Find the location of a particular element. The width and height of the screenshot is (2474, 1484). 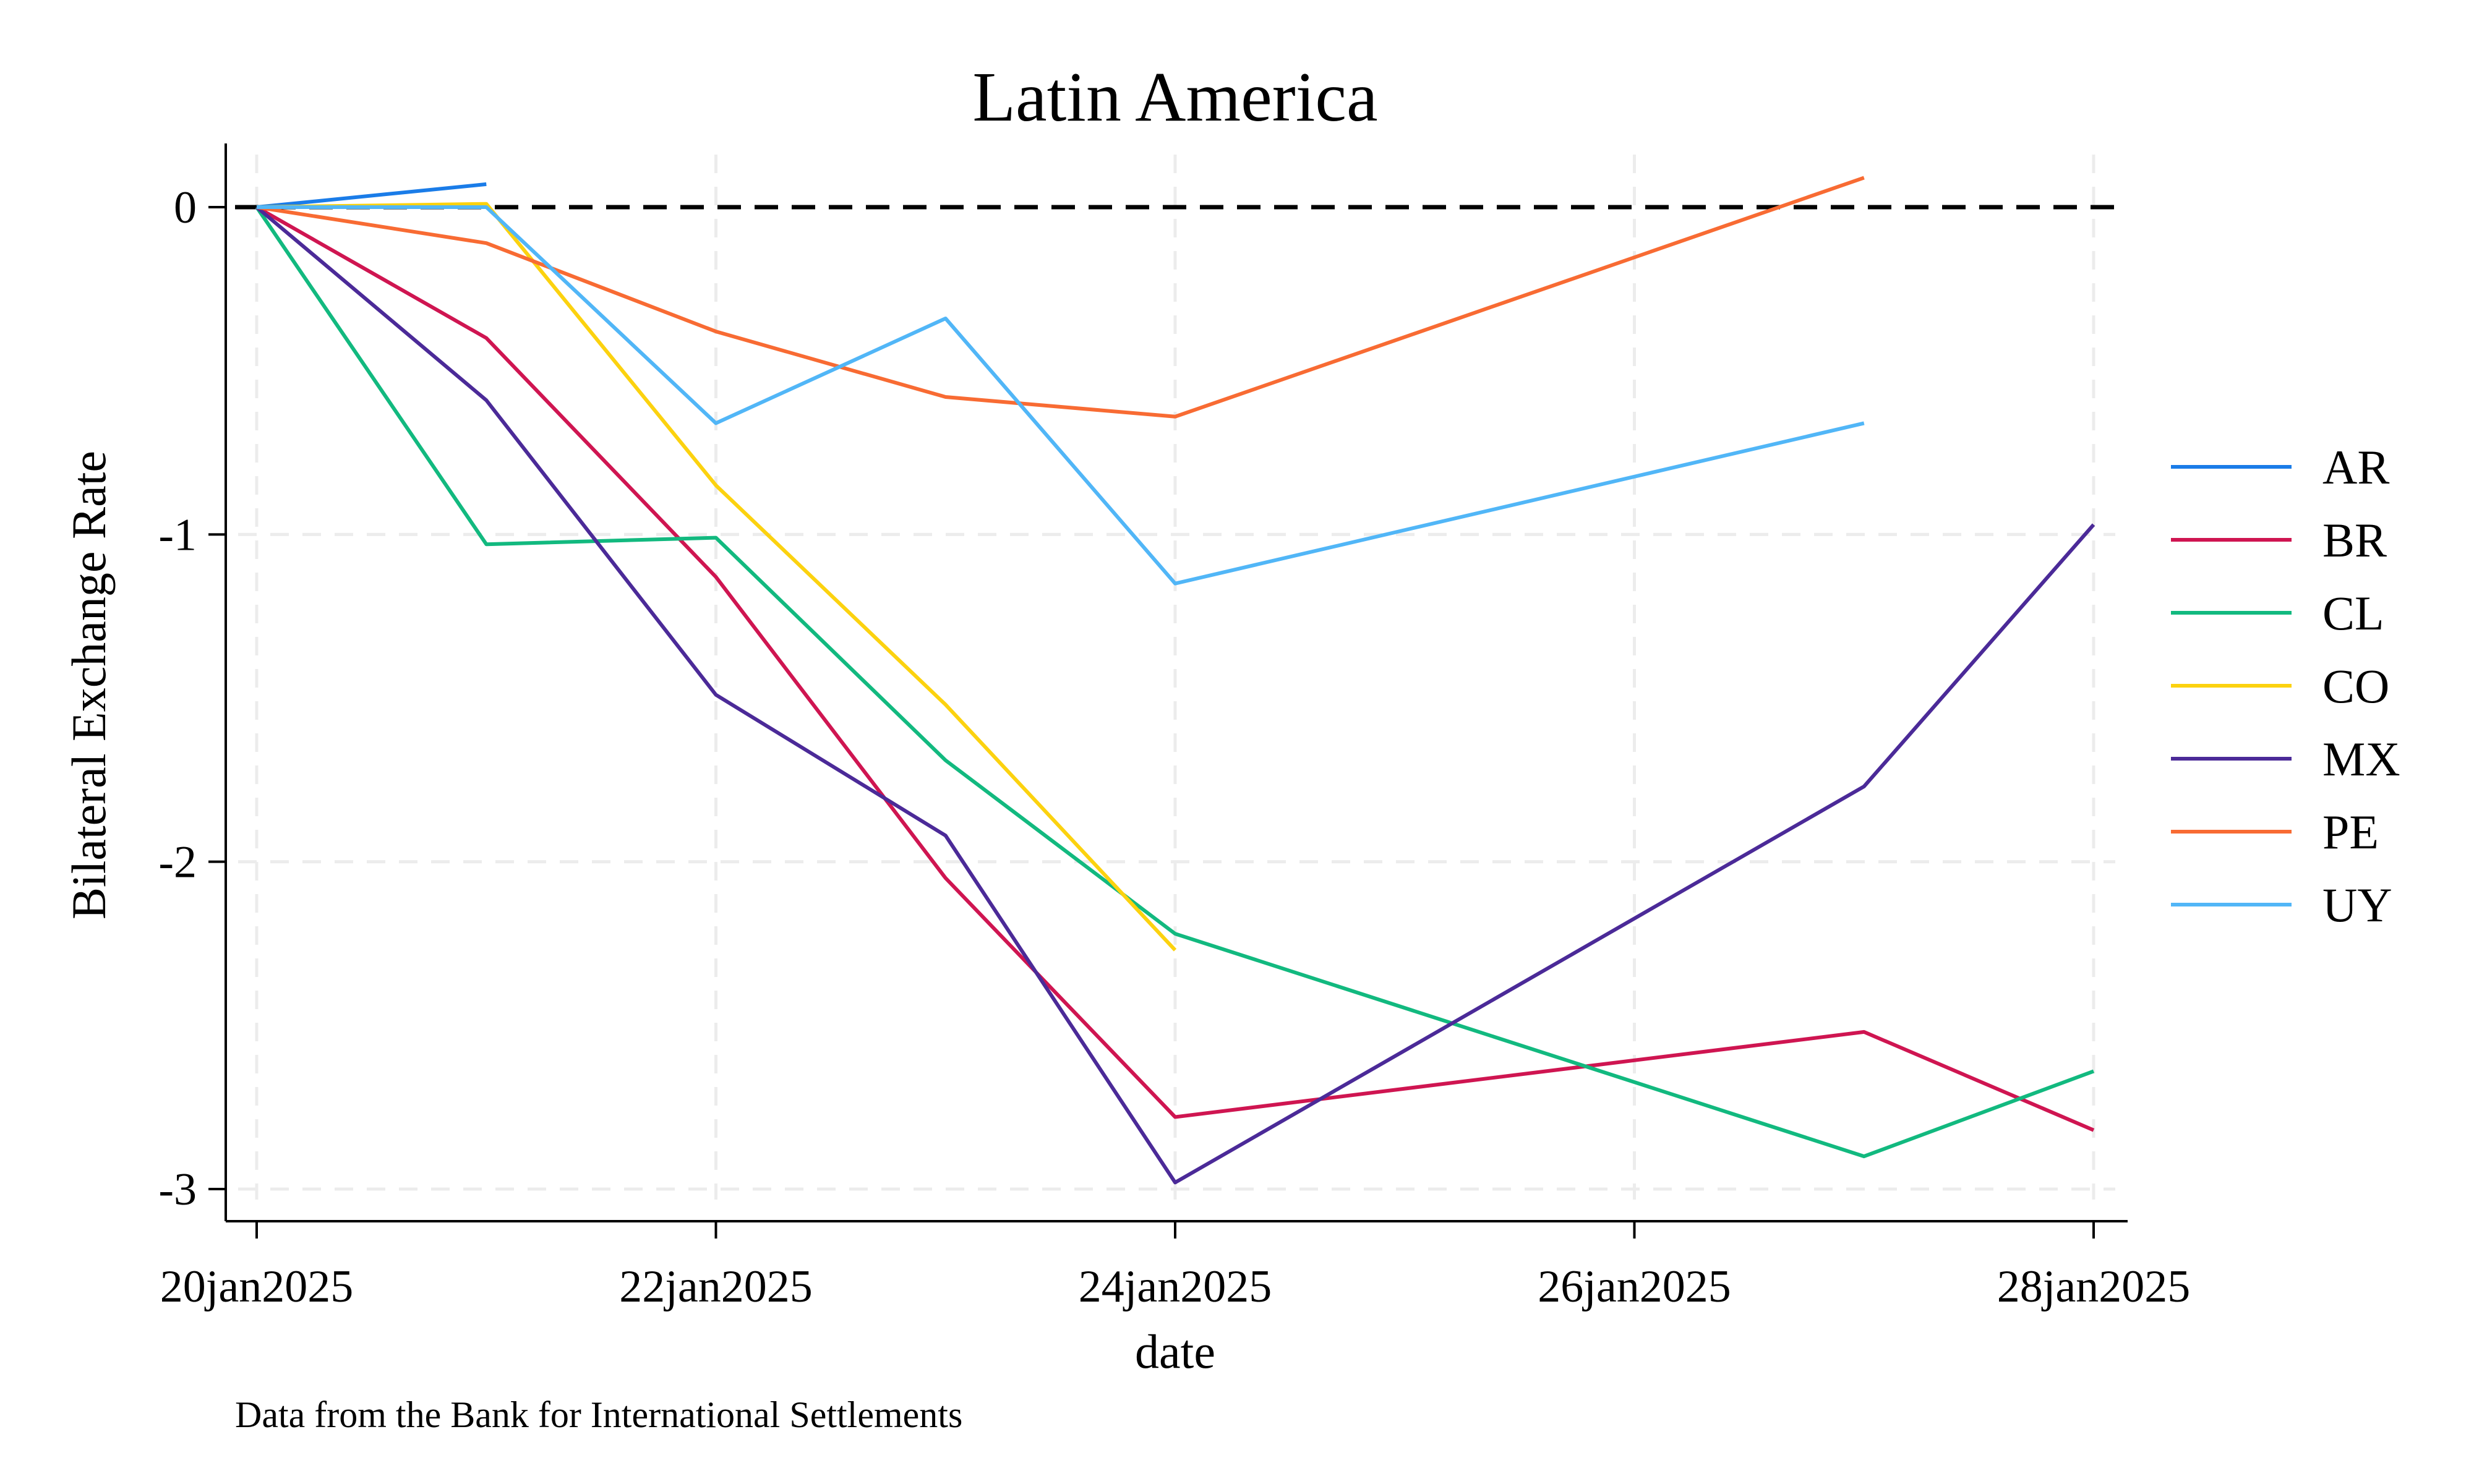

x-tick-label: 20jan2025 is located at coordinates (256, 1286).